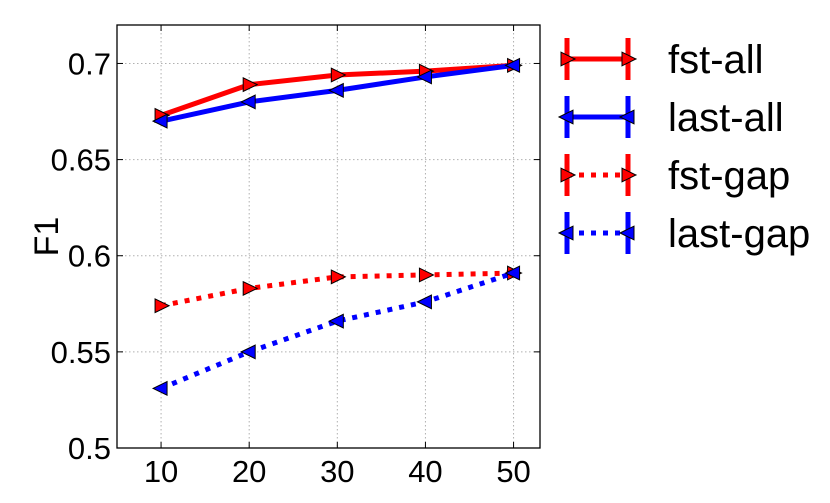 The width and height of the screenshot is (830, 503). What do you see at coordinates (337, 471) in the screenshot?
I see `x-tick-label: 30` at bounding box center [337, 471].